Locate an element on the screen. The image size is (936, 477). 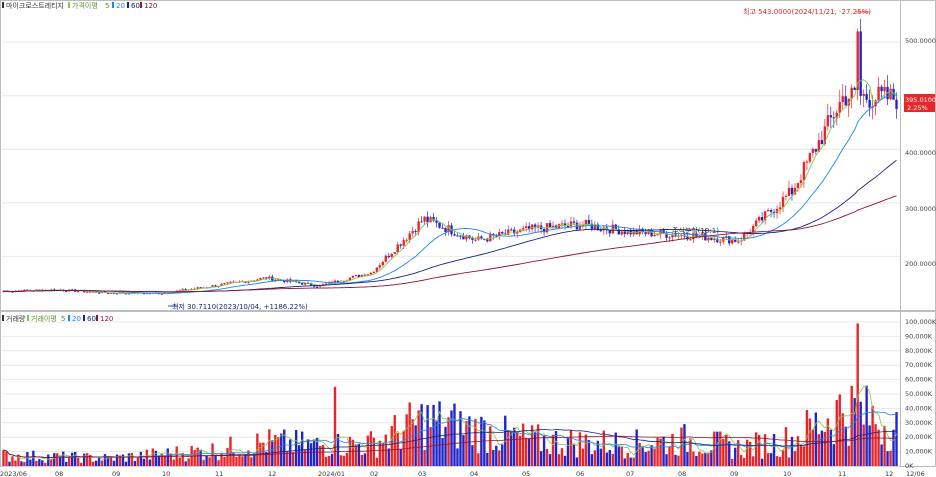
volume-ma-label: 거래이평 is located at coordinates (44, 318).